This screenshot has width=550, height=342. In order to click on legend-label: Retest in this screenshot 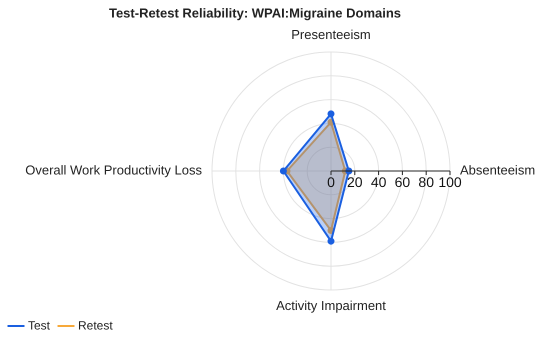, I will do `click(96, 325)`.